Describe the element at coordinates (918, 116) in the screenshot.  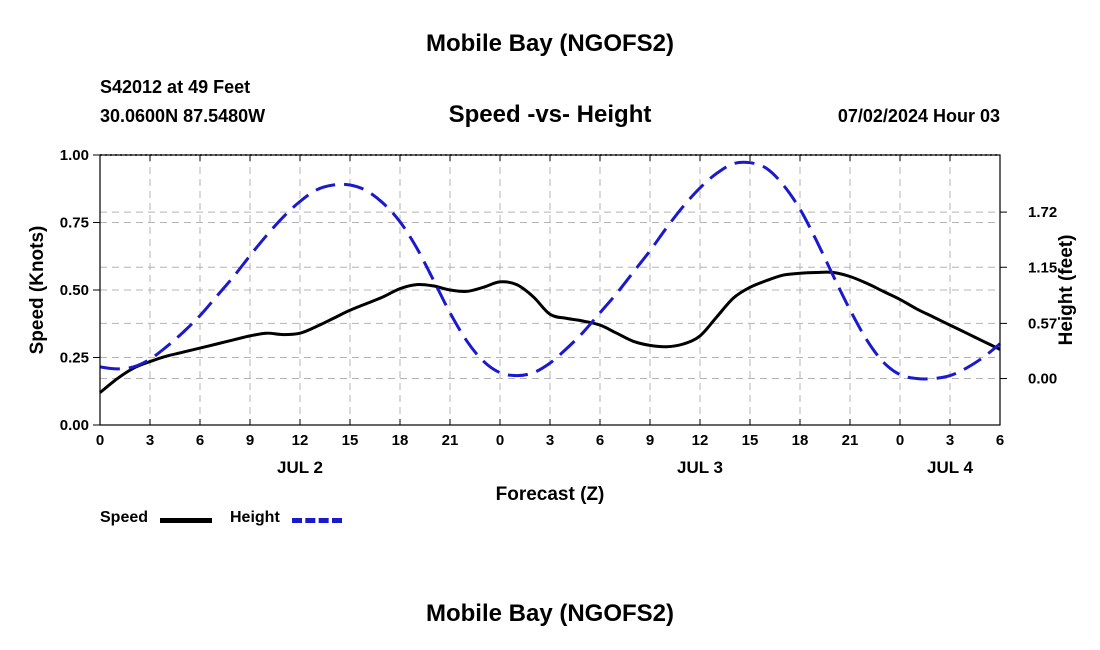
I see `forecast-datetime: 07/02/2024 Hour 03` at that location.